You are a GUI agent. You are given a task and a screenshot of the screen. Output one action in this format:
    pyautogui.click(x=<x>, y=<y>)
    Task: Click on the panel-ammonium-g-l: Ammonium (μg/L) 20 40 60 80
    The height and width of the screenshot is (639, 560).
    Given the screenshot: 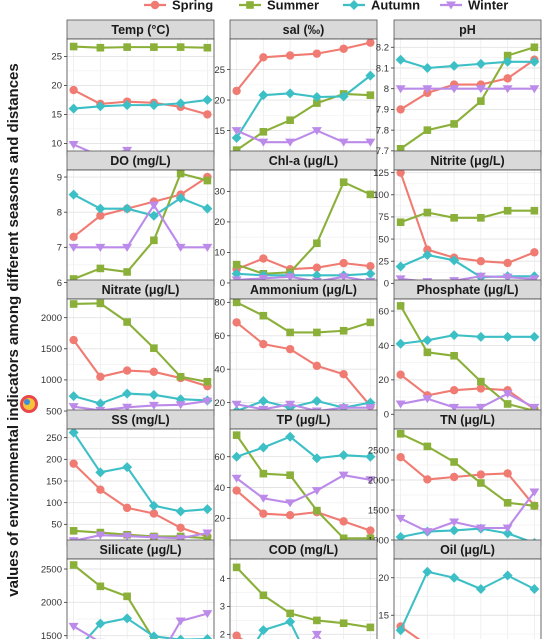 What is the action you would take?
    pyautogui.click(x=296, y=348)
    